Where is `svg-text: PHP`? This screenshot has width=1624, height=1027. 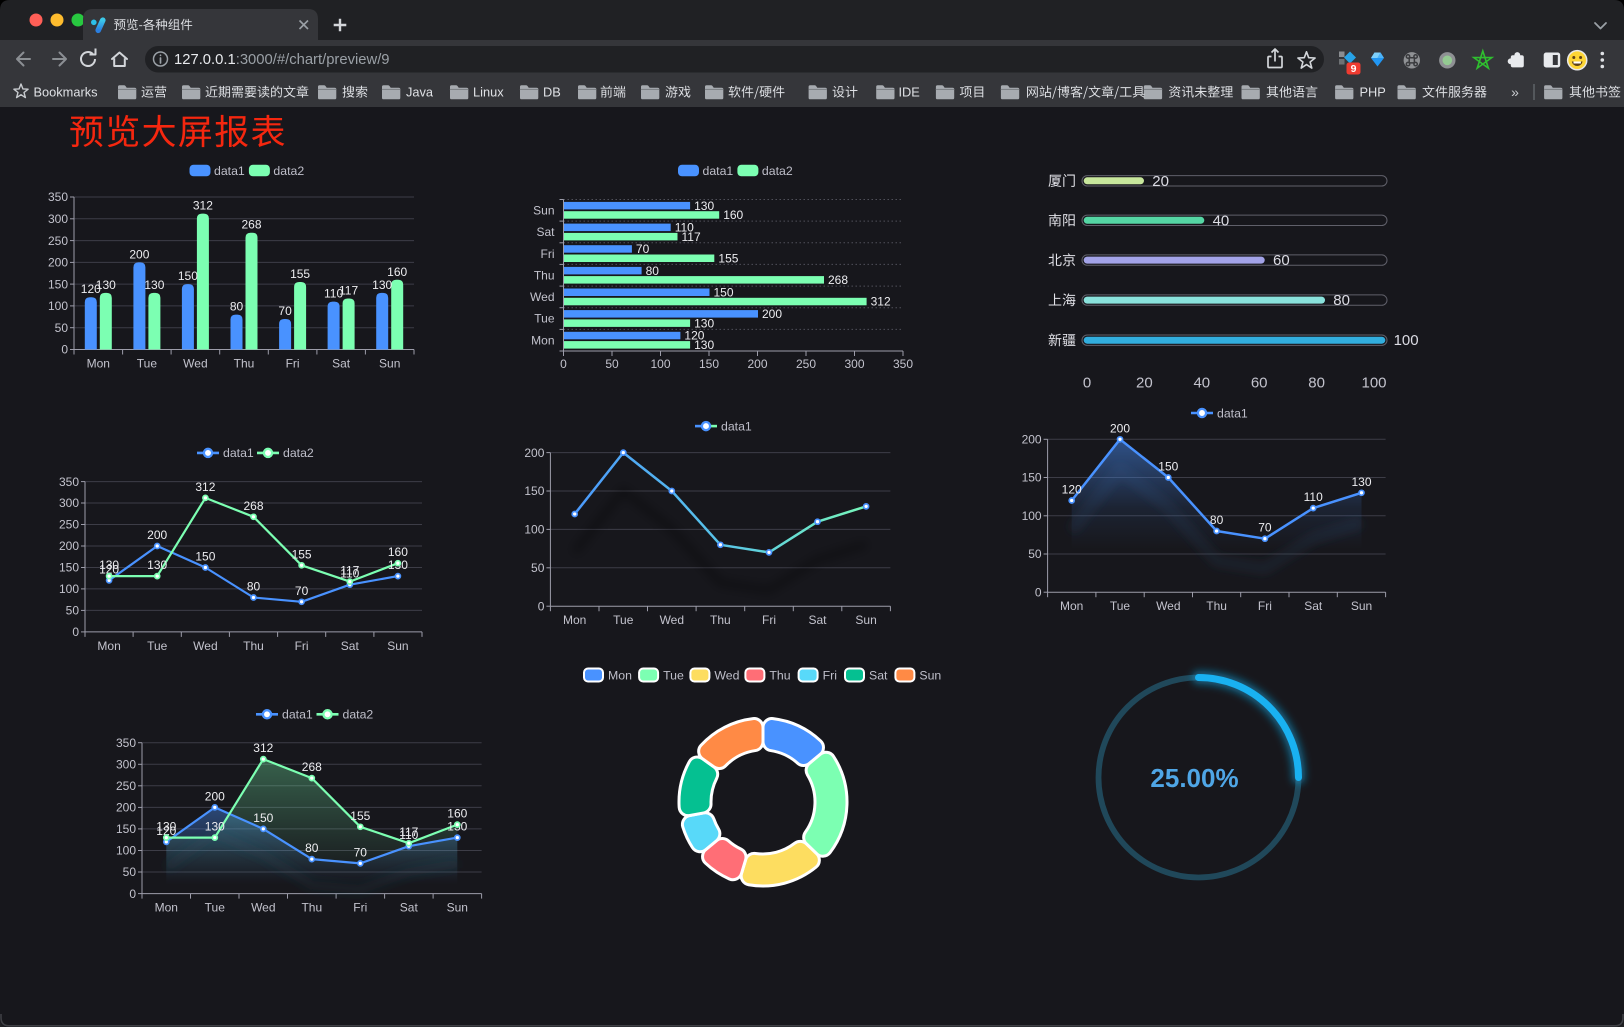
svg-text: PHP is located at coordinates (1373, 91).